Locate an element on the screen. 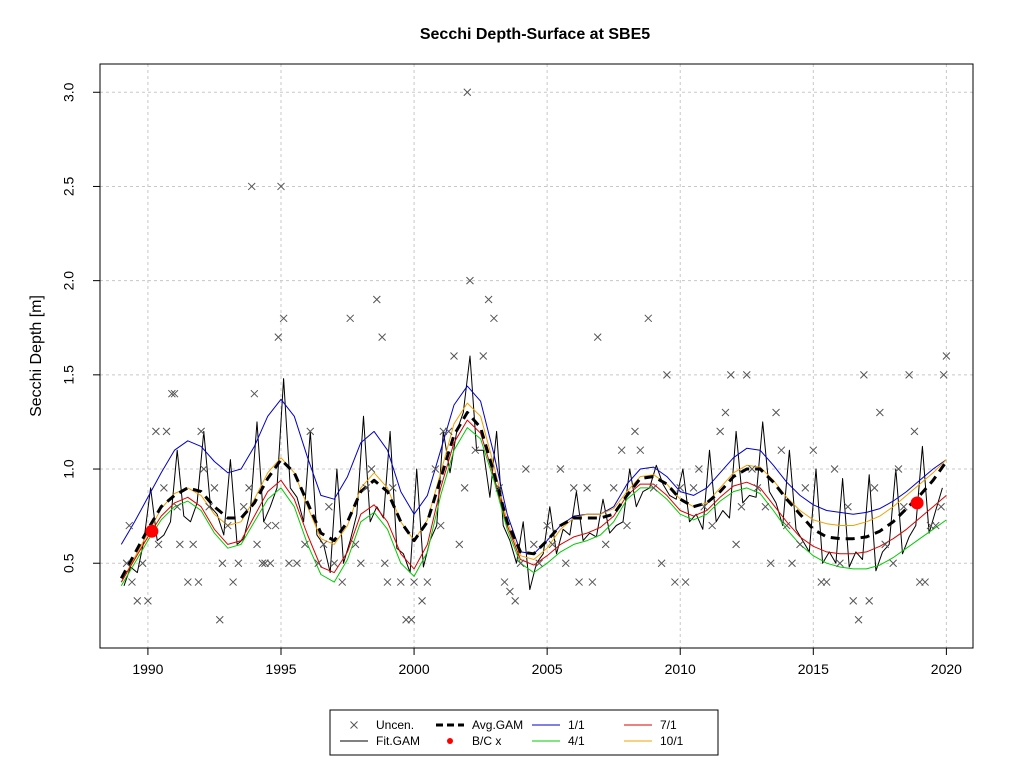  legend-label-10-1: 10/1 is located at coordinates (672, 741).